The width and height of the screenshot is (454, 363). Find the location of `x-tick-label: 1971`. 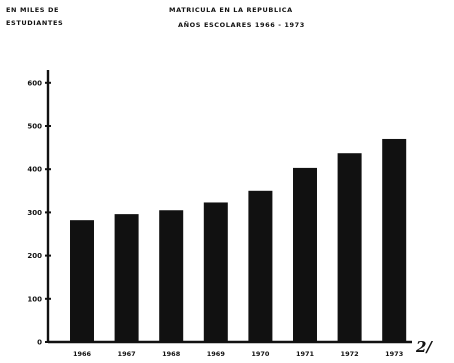

x-tick-label: 1971 is located at coordinates (305, 354).